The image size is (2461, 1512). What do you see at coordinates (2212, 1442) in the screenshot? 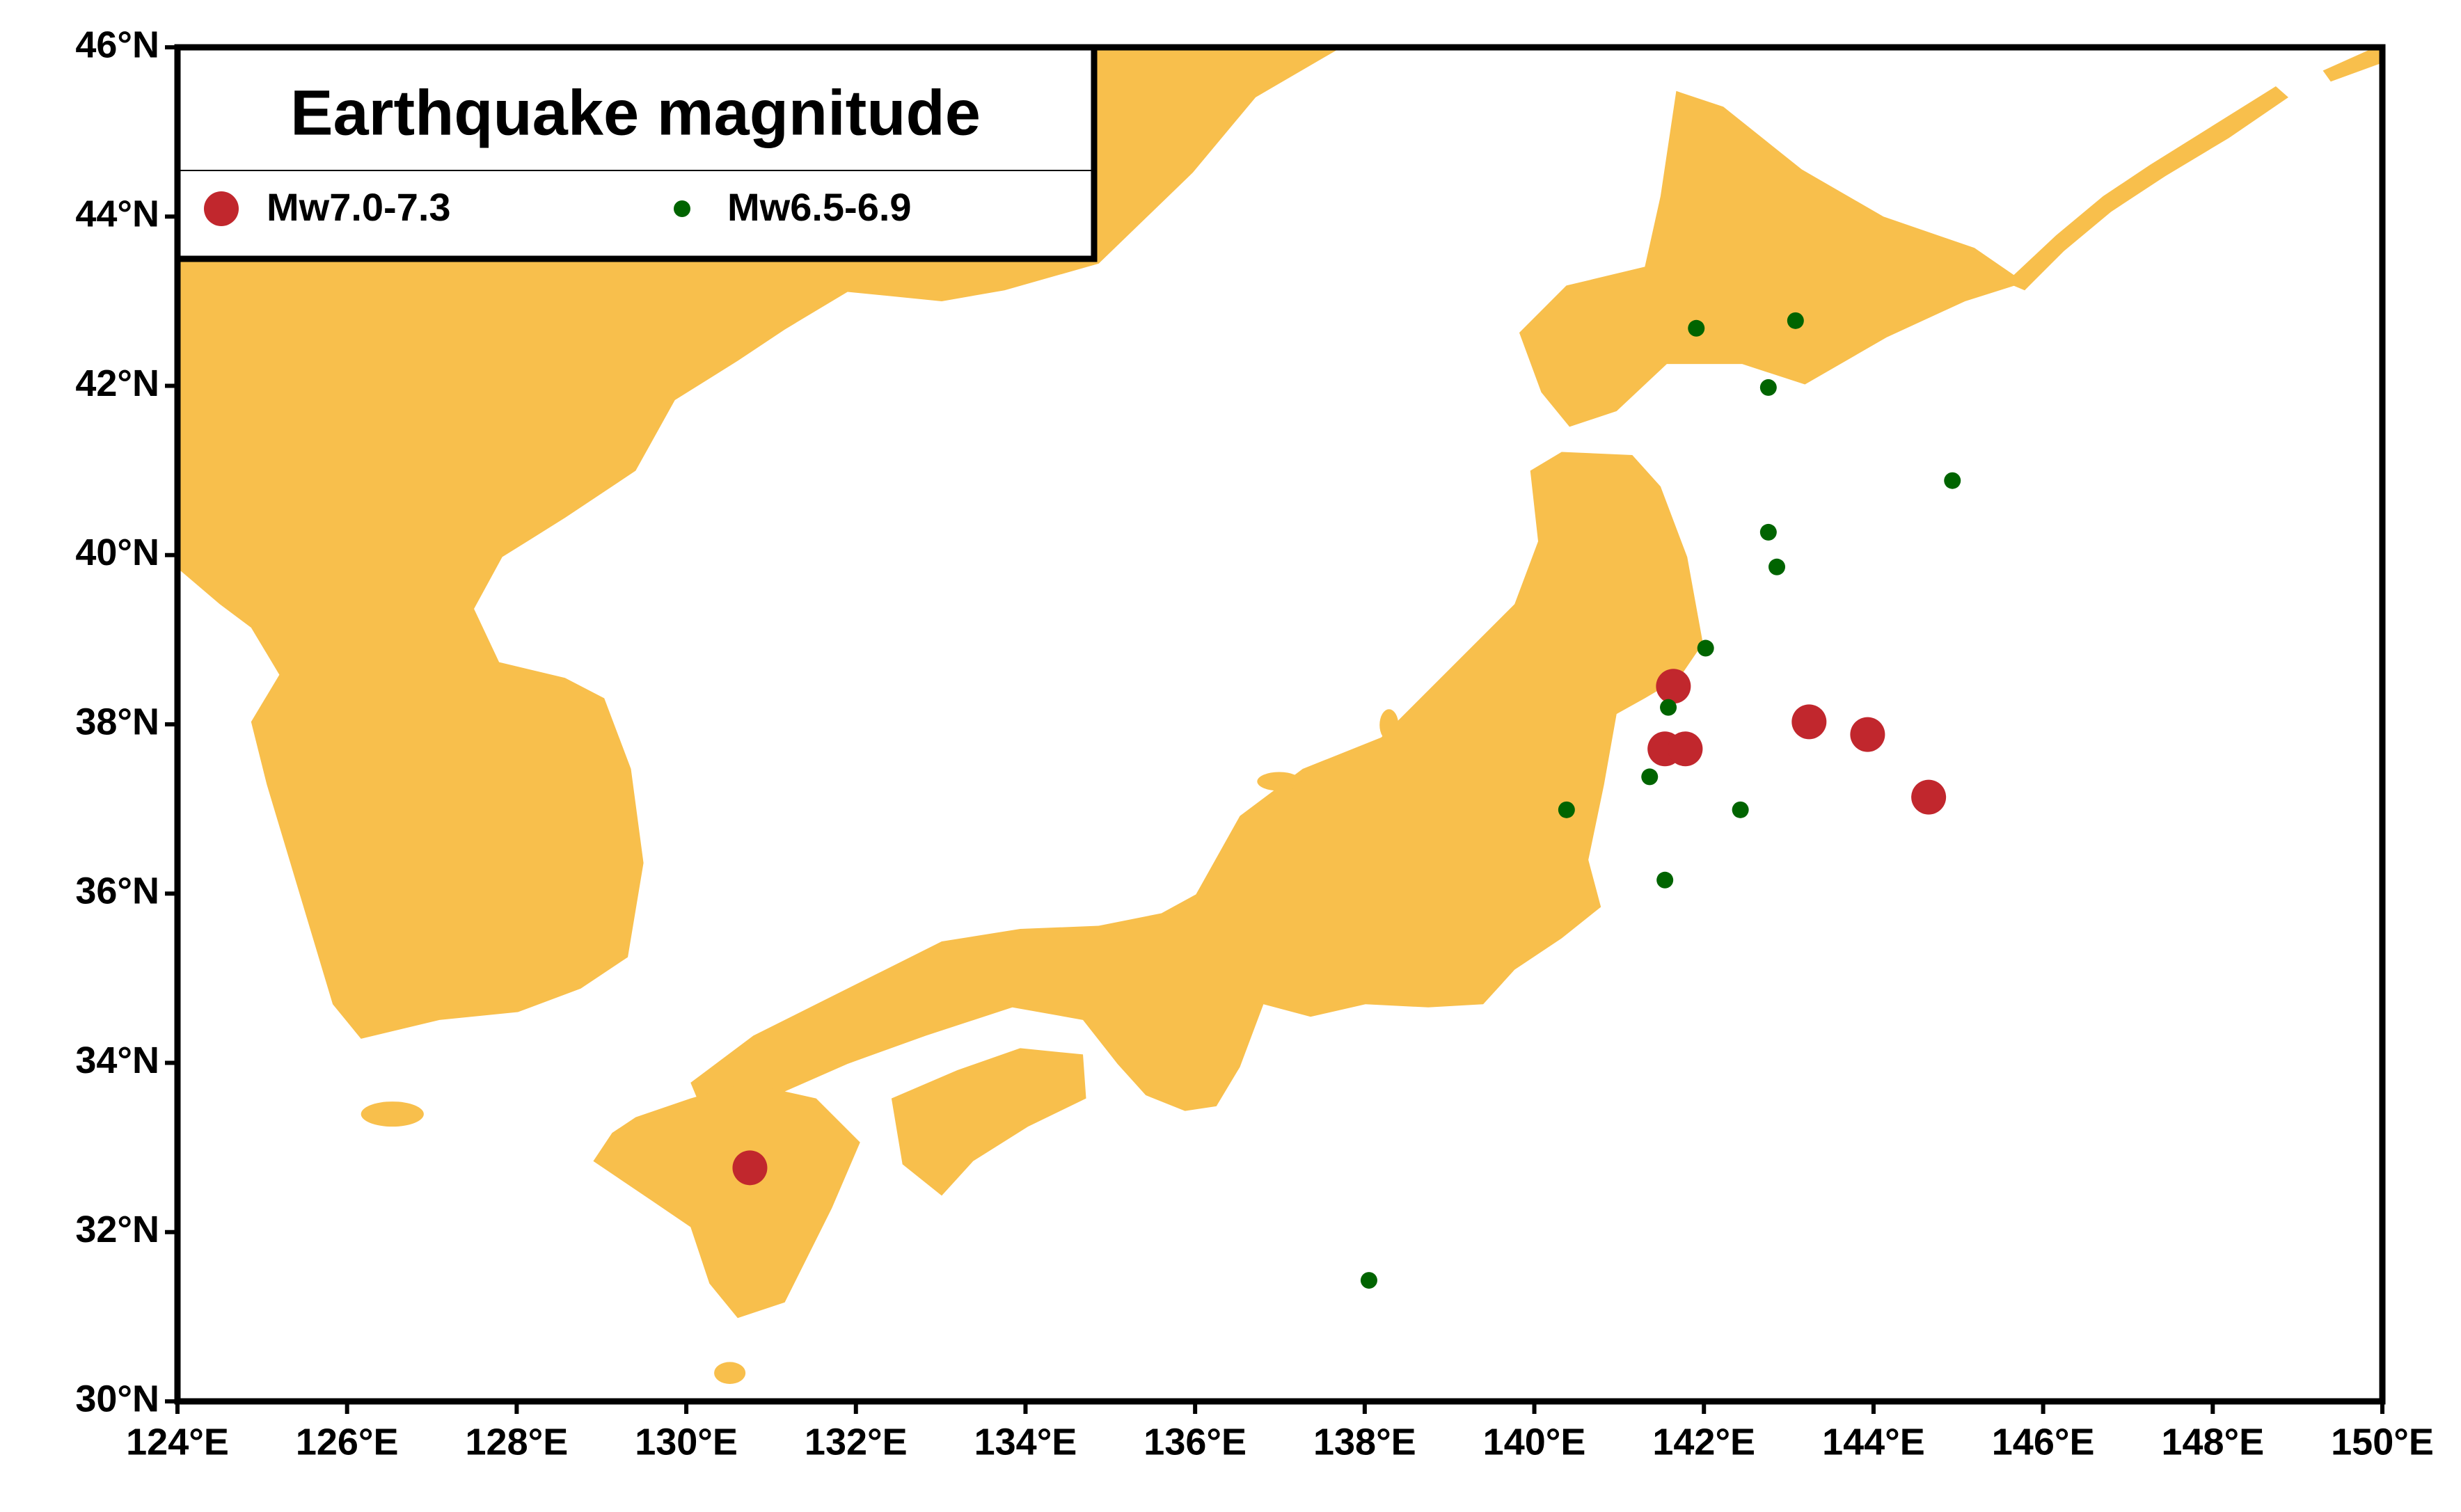
I see `x-tick-label: 148°E` at bounding box center [2212, 1442].